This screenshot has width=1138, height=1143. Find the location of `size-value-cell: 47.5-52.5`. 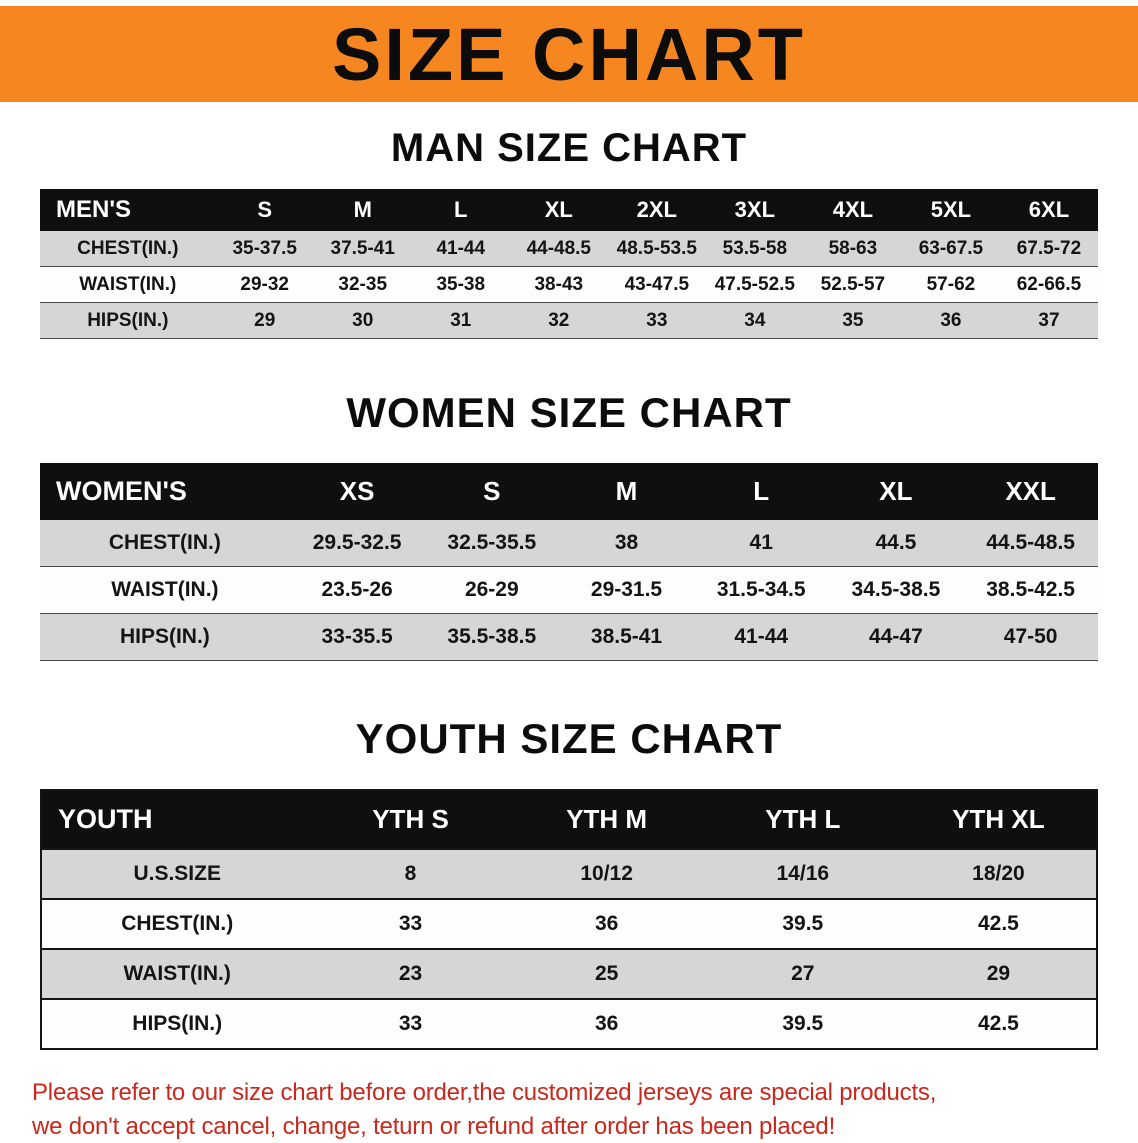

size-value-cell: 47.5-52.5 is located at coordinates (754, 284).